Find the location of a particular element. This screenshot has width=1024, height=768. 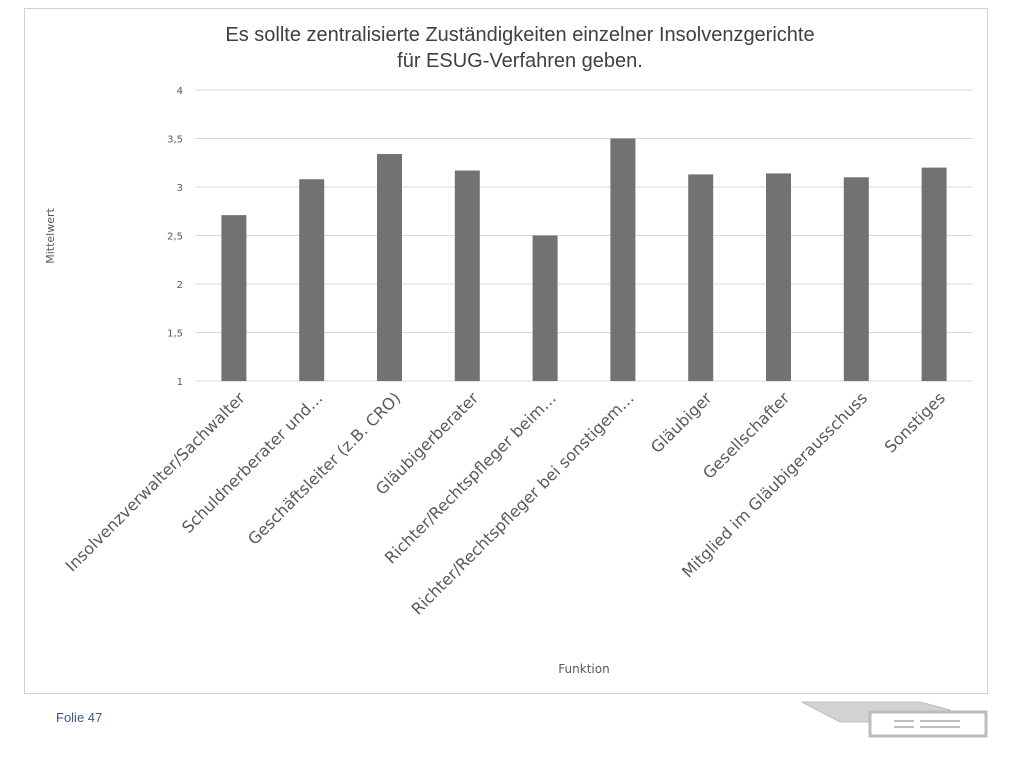

y-tick-label: 2 is located at coordinates (180, 285).